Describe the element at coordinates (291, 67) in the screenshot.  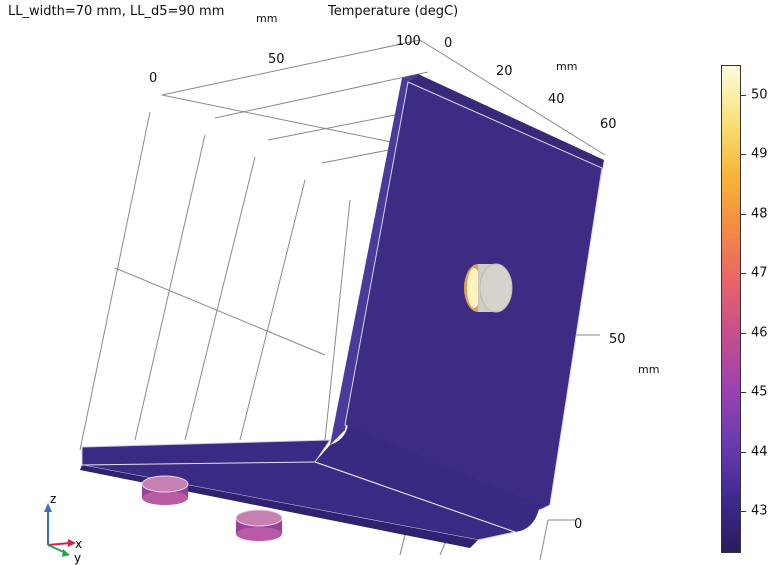
I see `grid-line-top-x` at that location.